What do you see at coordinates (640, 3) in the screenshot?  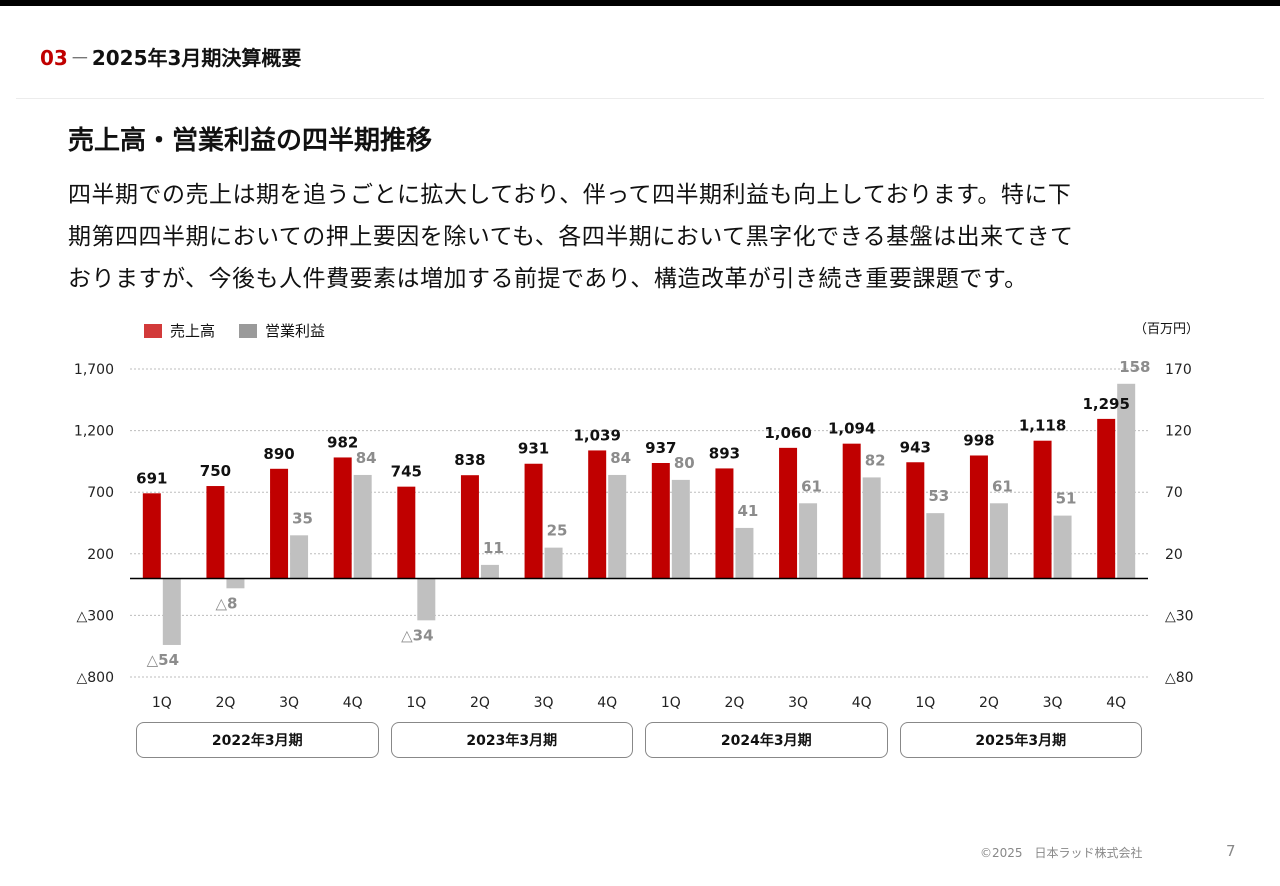 I see `top-bar` at bounding box center [640, 3].